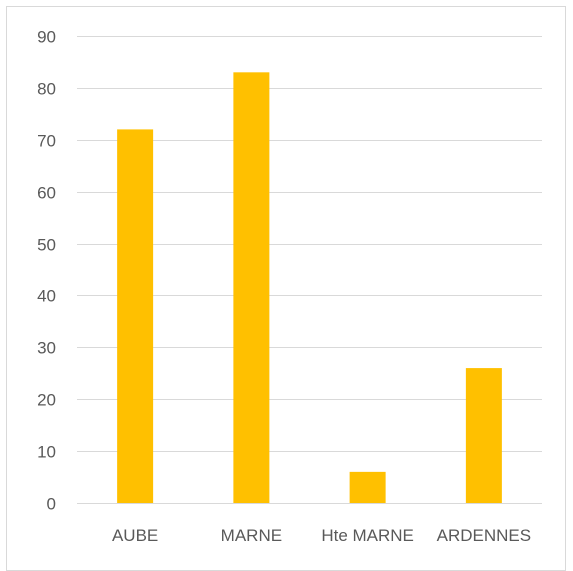 This screenshot has width=573, height=571. I want to click on x-category-label-ardennes: ARDENNES, so click(484, 535).